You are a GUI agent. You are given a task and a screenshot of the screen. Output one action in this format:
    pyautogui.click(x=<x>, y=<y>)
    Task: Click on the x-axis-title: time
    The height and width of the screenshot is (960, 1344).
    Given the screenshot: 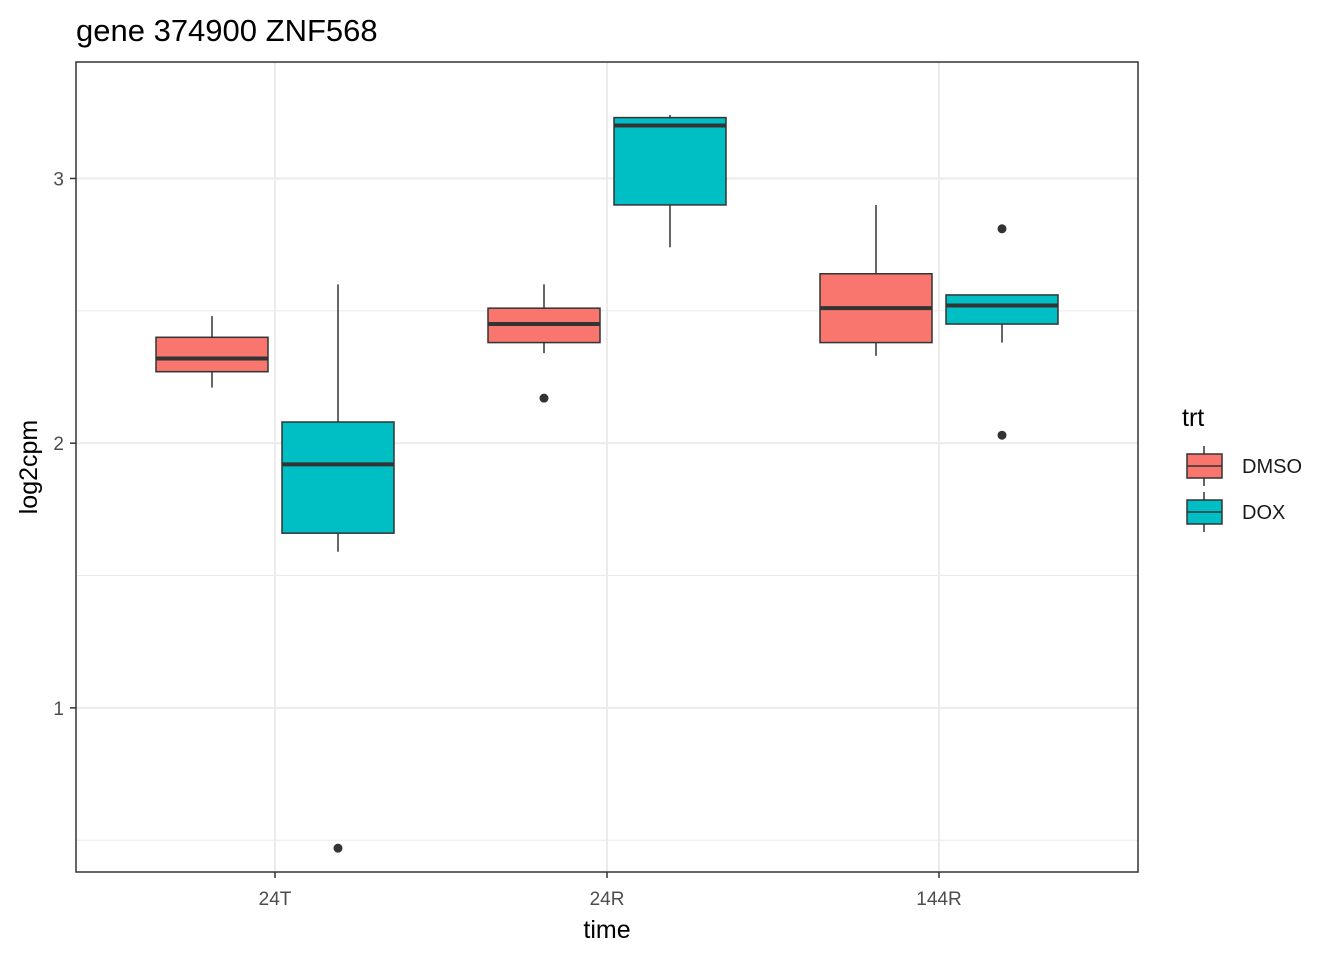 What is the action you would take?
    pyautogui.click(x=606, y=930)
    